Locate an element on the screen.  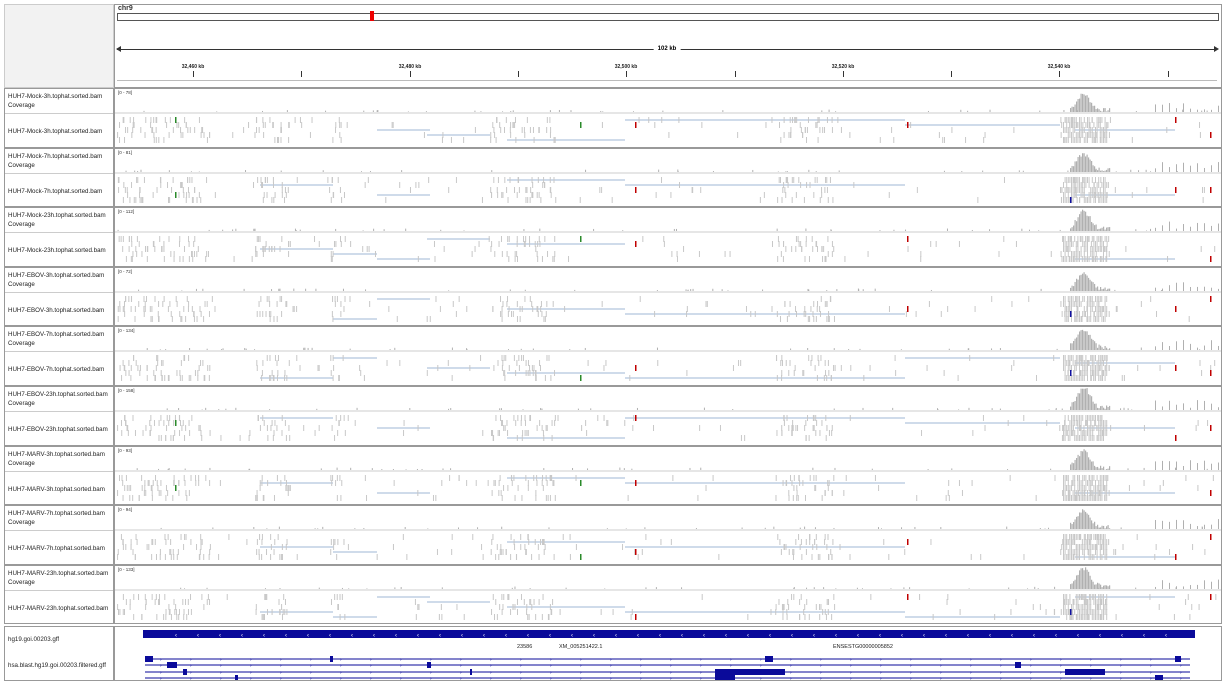
alignment-track-name: HUH7-Mock-3h.tophat.sorted.bam is located at coordinates (60, 131).